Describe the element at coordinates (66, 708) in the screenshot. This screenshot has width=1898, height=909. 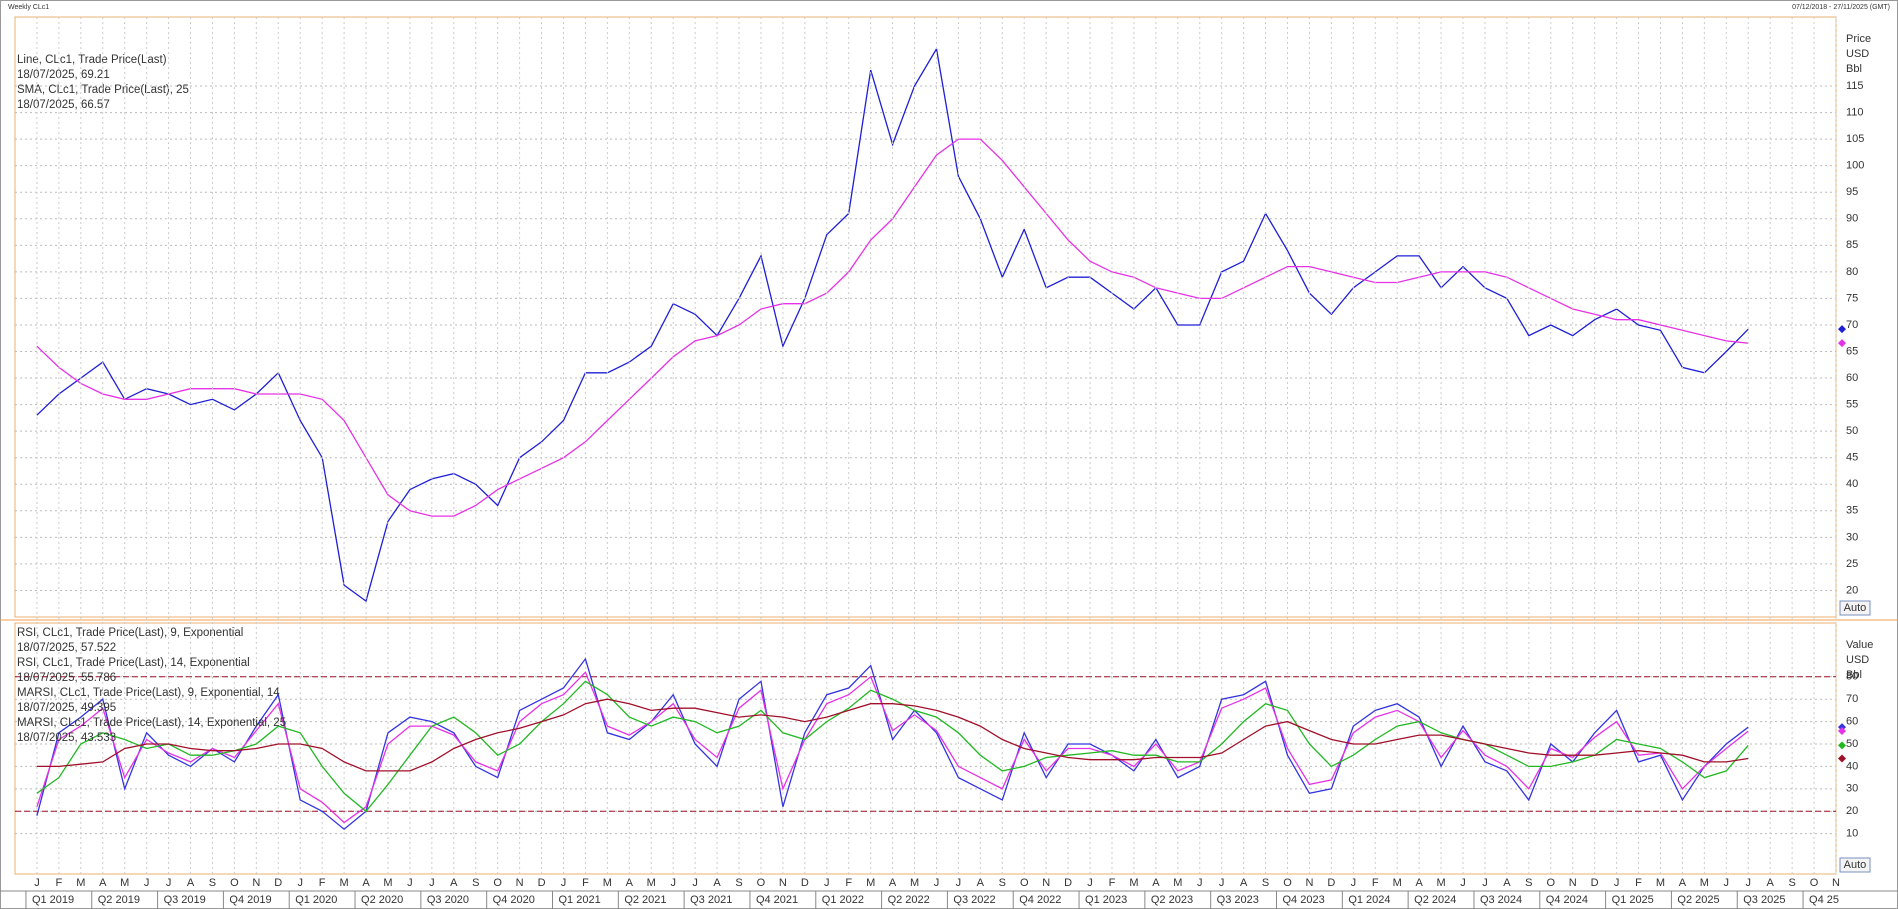
I see `legend-value: 18/07/2025, 49.395` at that location.